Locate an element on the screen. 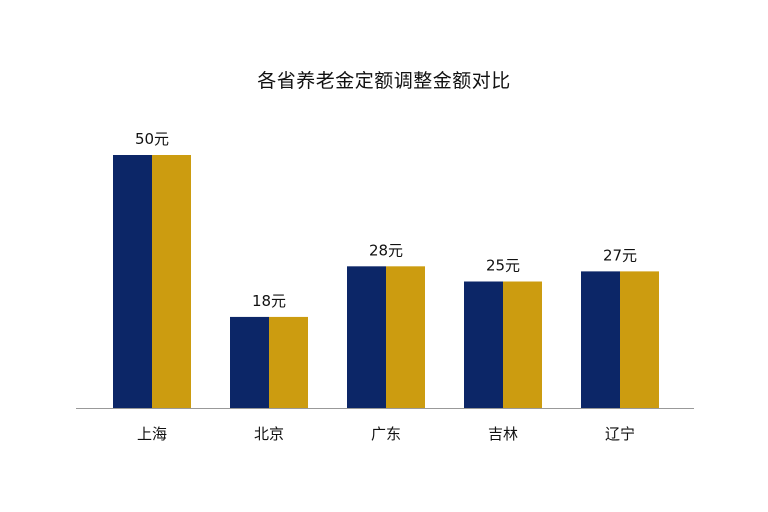 Image resolution: width=768 pixels, height=512 pixels. category-label-4: 吉林 is located at coordinates (503, 434).